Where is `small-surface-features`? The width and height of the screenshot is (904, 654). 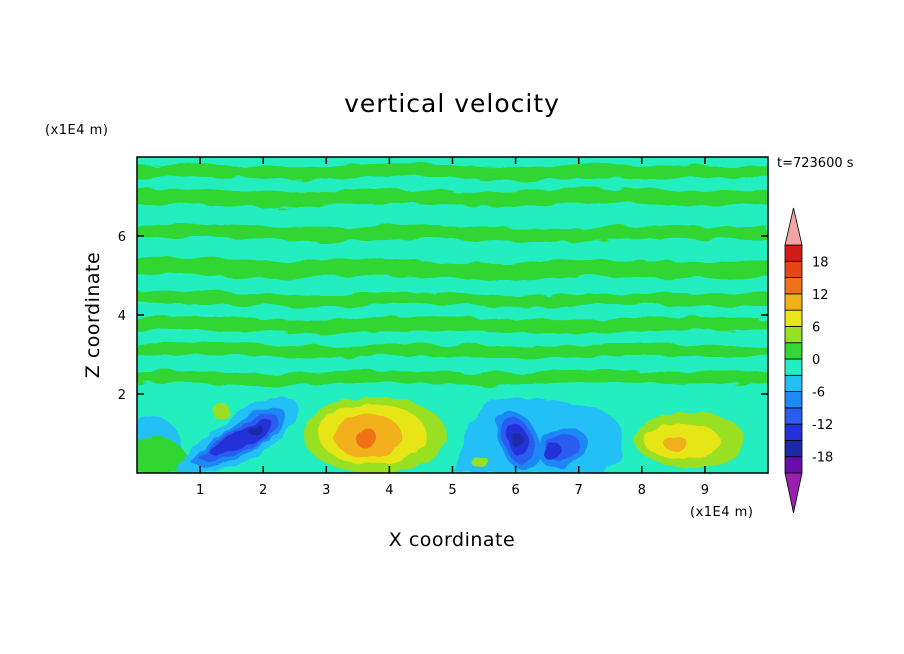
small-surface-features is located at coordinates (351, 435).